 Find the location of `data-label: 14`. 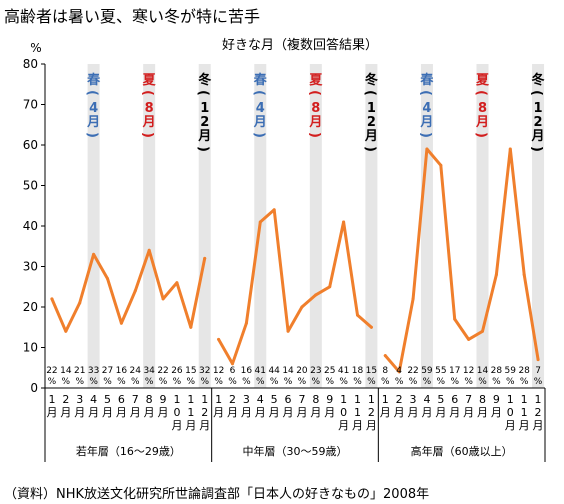

data-label: 14 is located at coordinates (288, 371).